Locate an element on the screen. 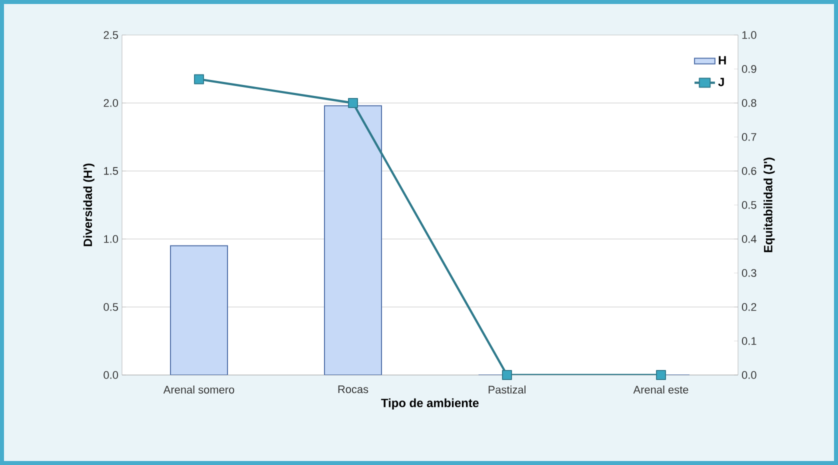 The height and width of the screenshot is (465, 838). x-tick-label: Arenal este is located at coordinates (660, 390).